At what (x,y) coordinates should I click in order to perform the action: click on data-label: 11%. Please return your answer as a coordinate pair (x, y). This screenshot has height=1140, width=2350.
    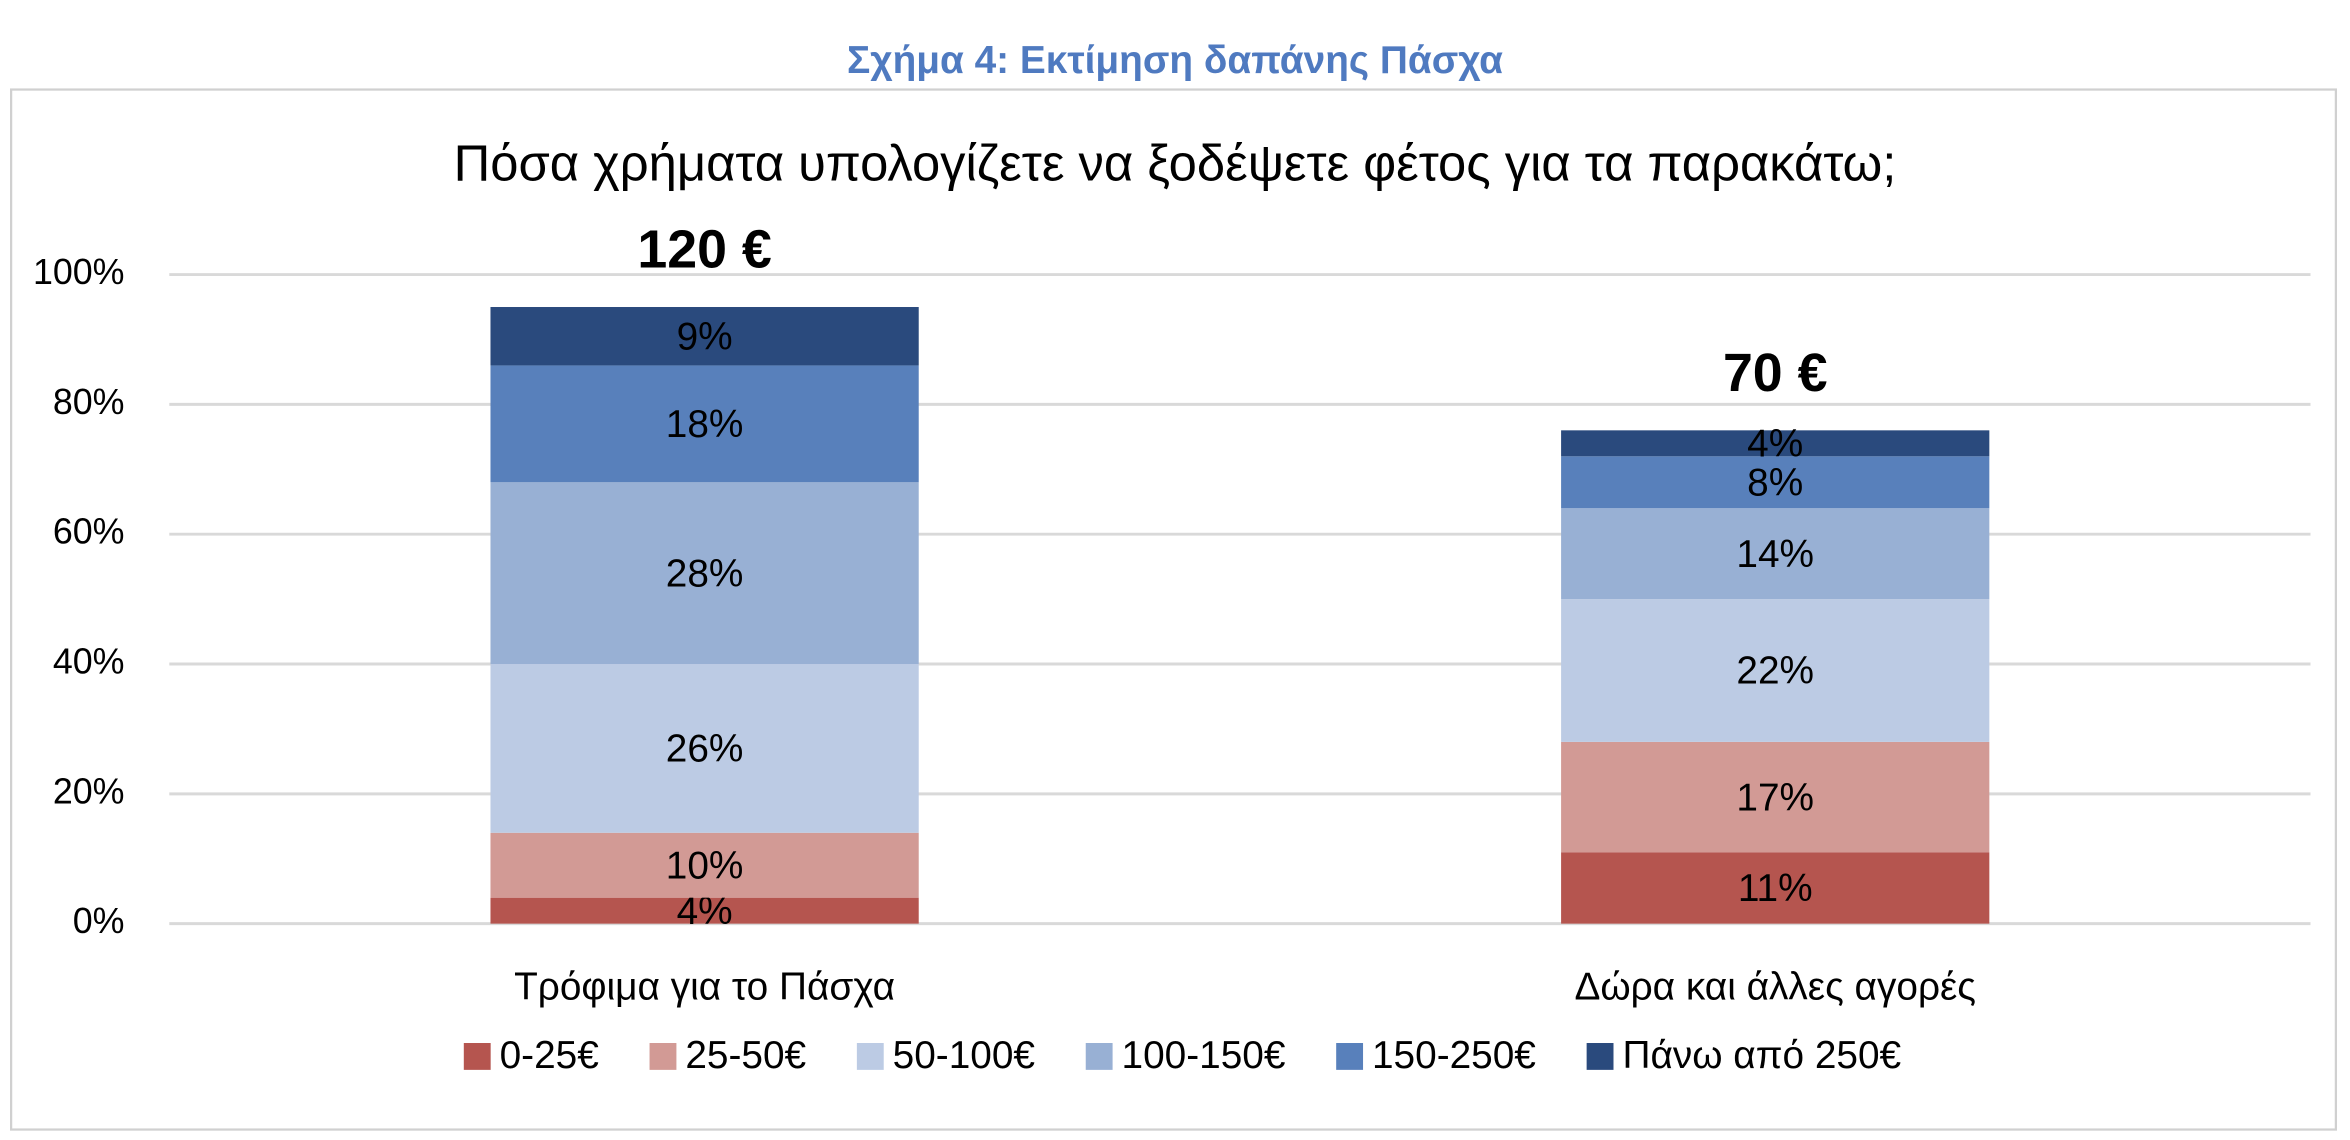
    Looking at the image, I should click on (1775, 888).